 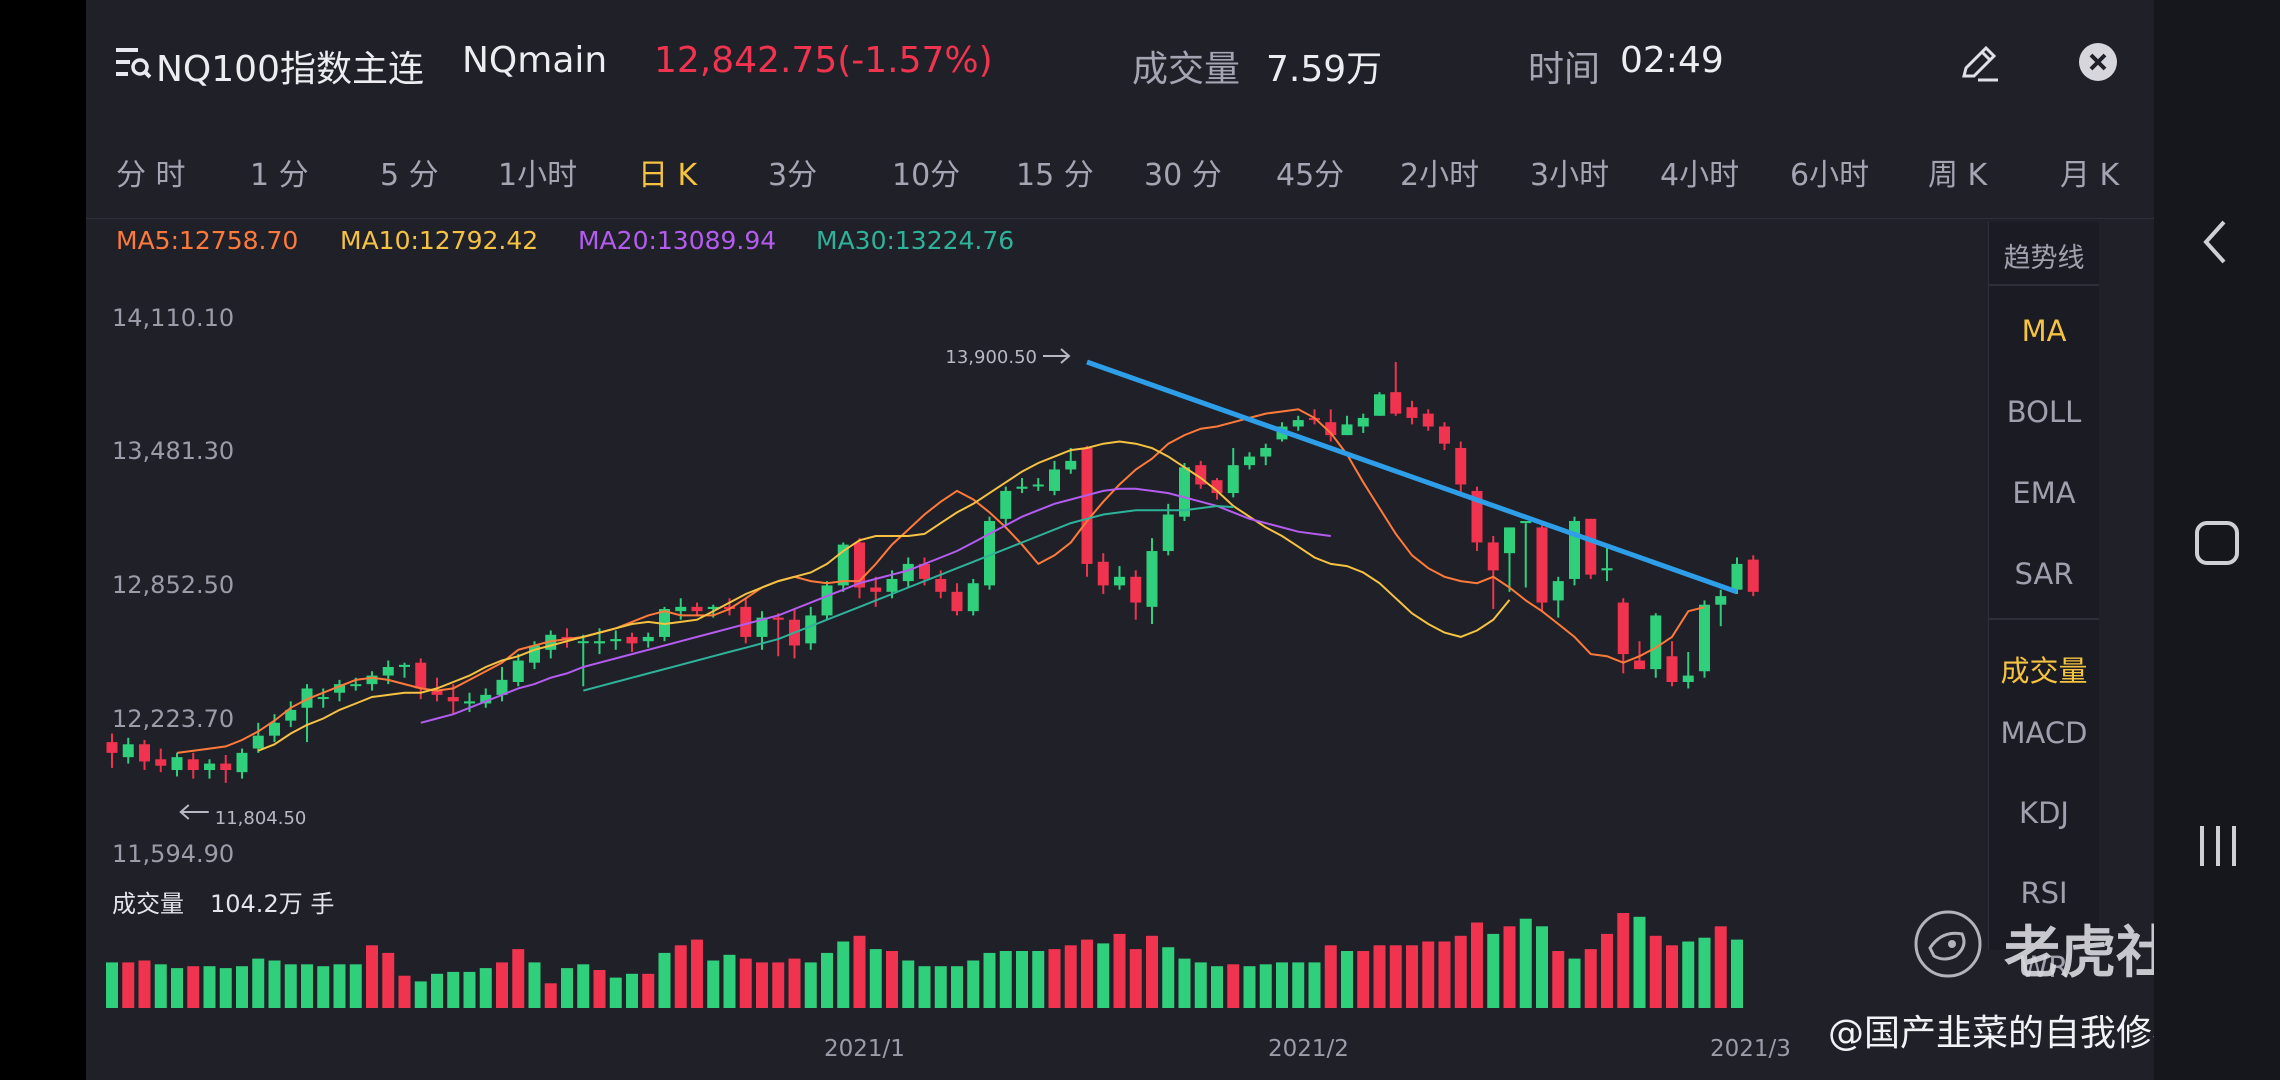 What do you see at coordinates (133, 63) in the screenshot?
I see `menu-search-icon` at bounding box center [133, 63].